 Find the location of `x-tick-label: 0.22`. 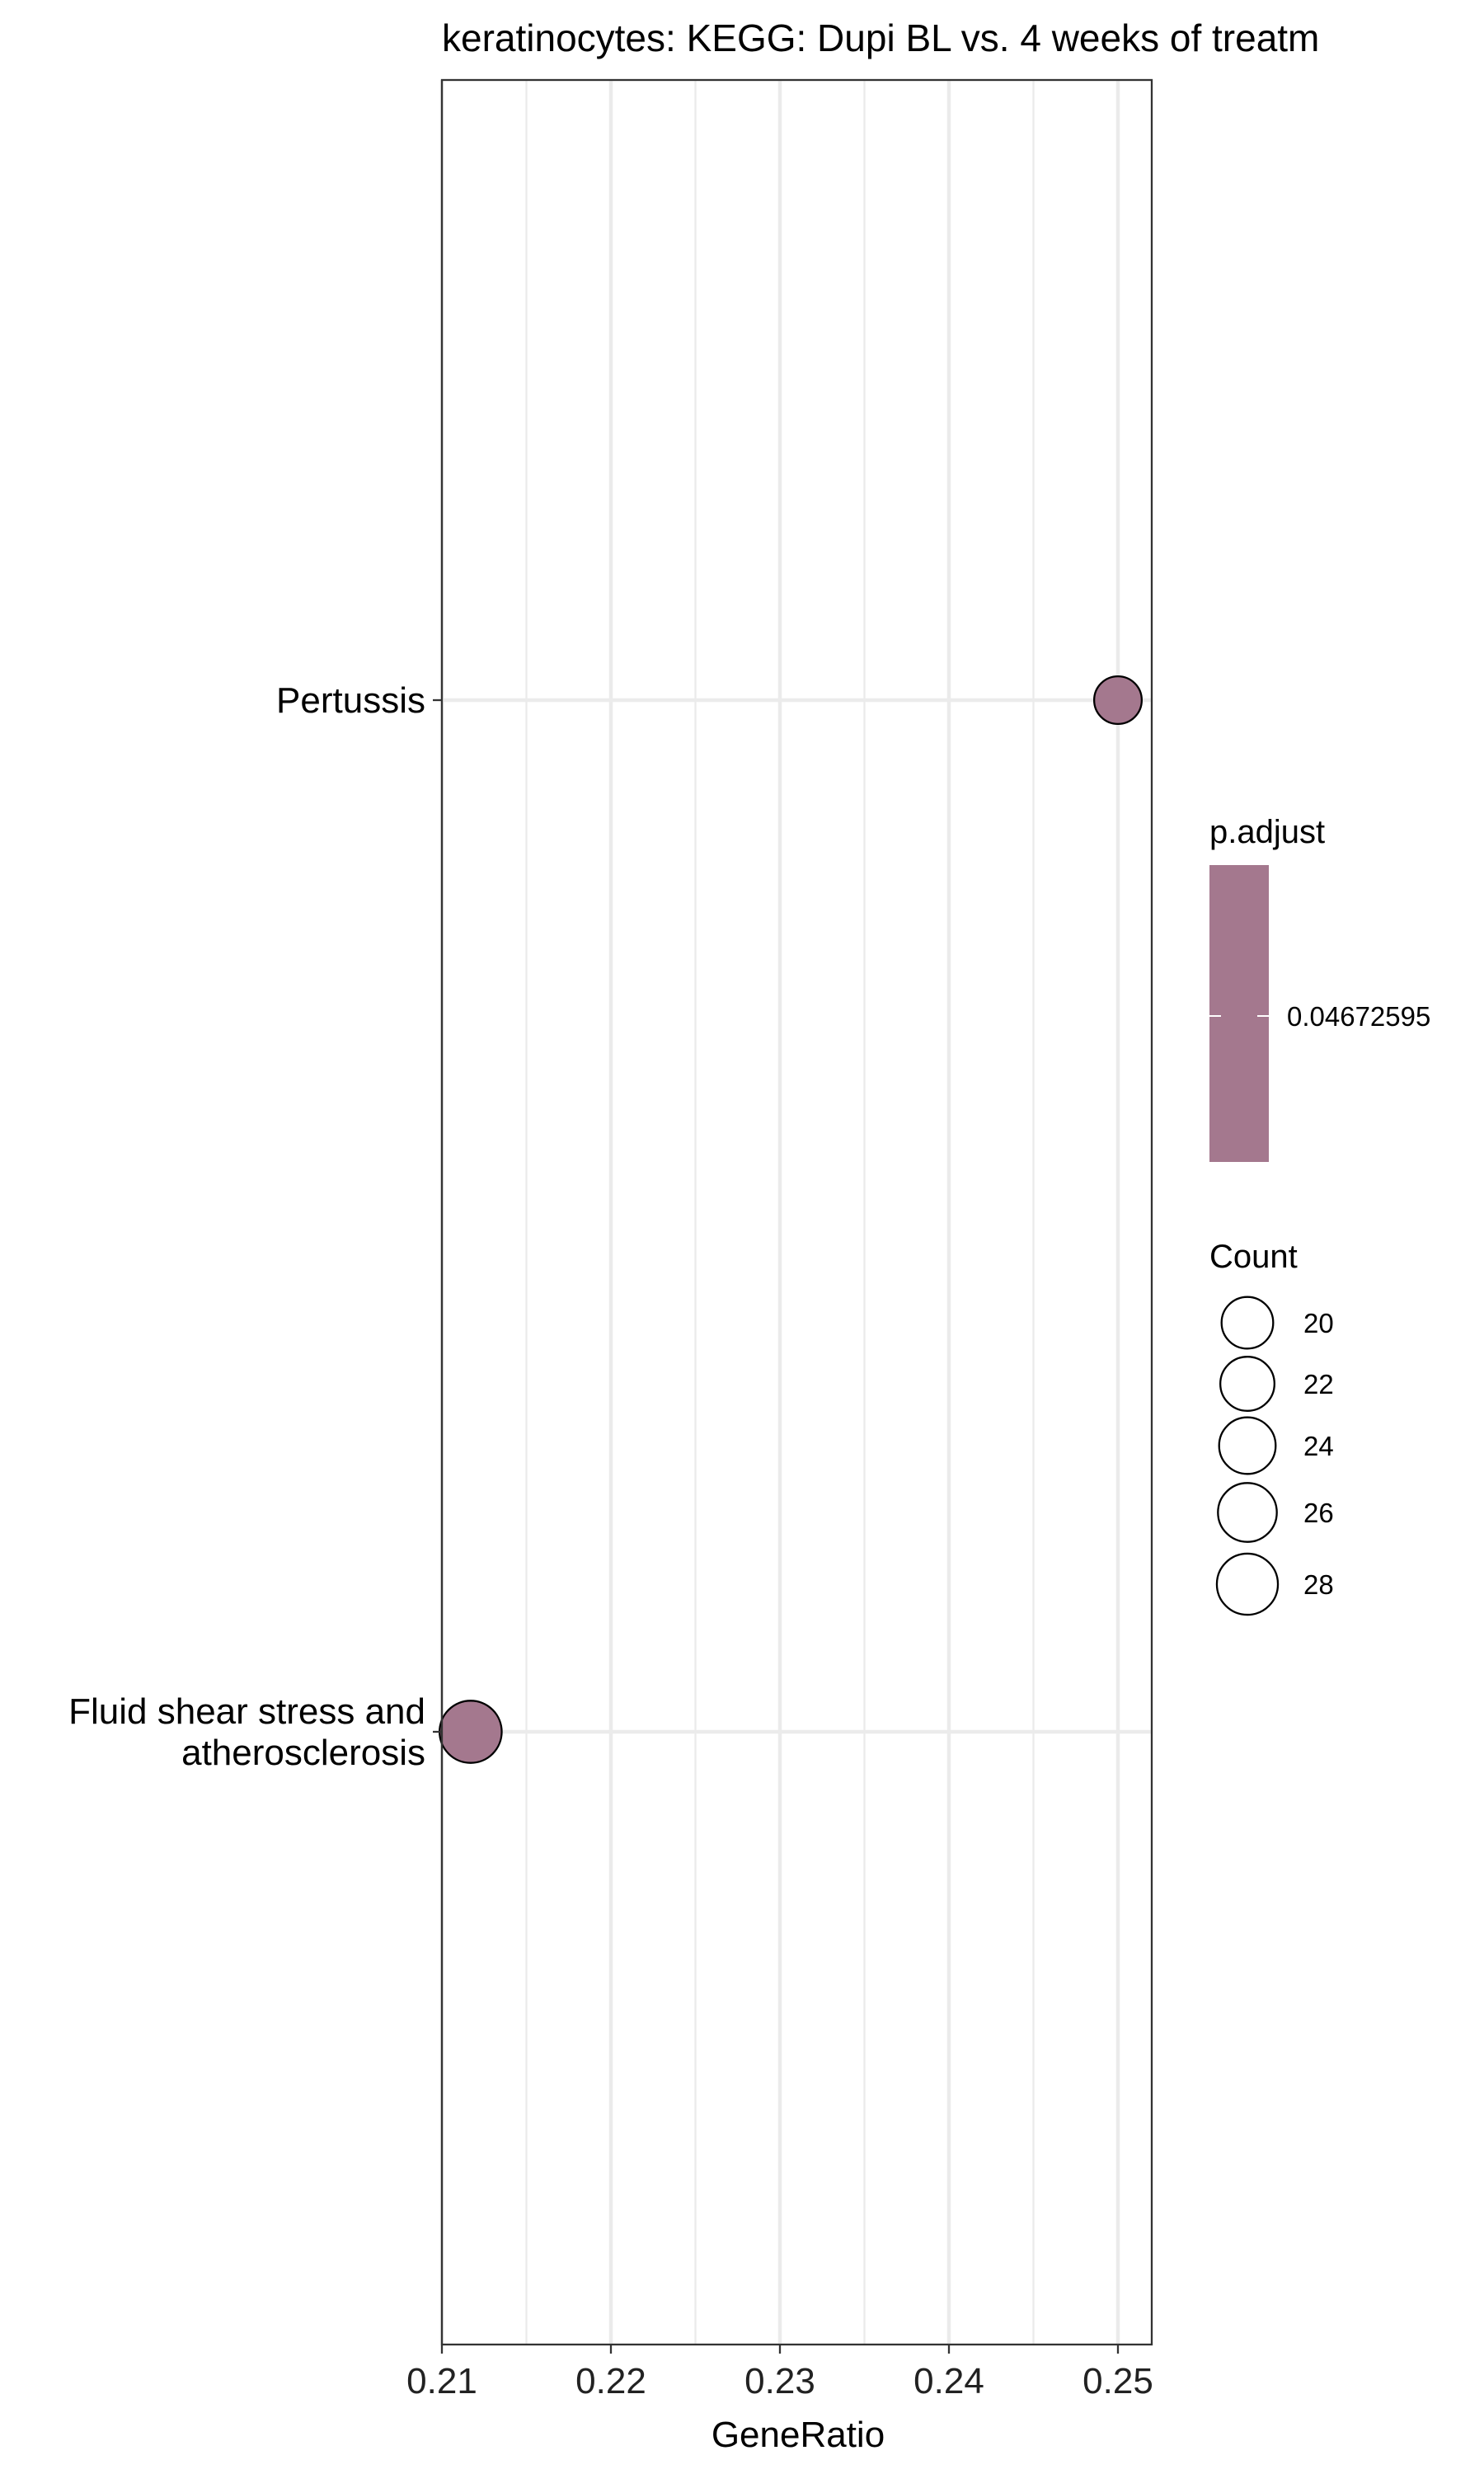

x-tick-label: 0.22 is located at coordinates (610, 2381).